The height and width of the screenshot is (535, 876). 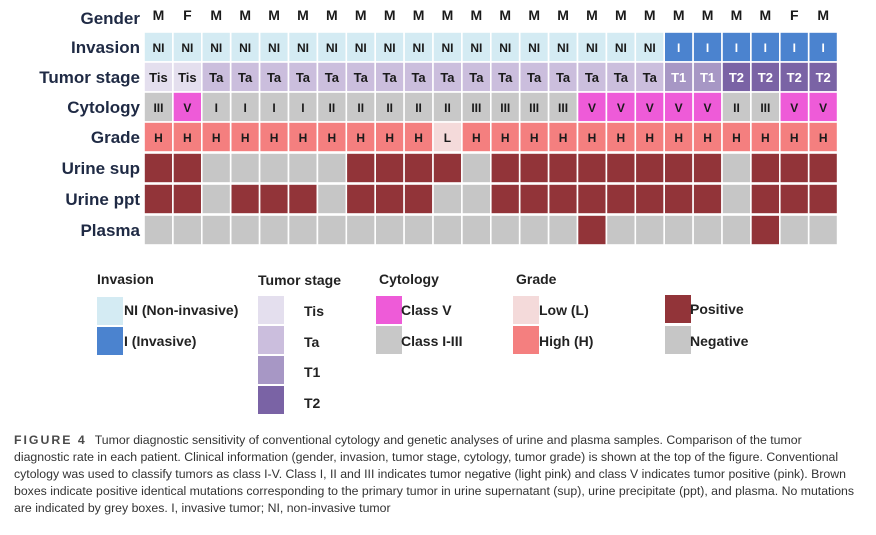 What do you see at coordinates (526, 310) in the screenshot?
I see `legend-swatch-low` at bounding box center [526, 310].